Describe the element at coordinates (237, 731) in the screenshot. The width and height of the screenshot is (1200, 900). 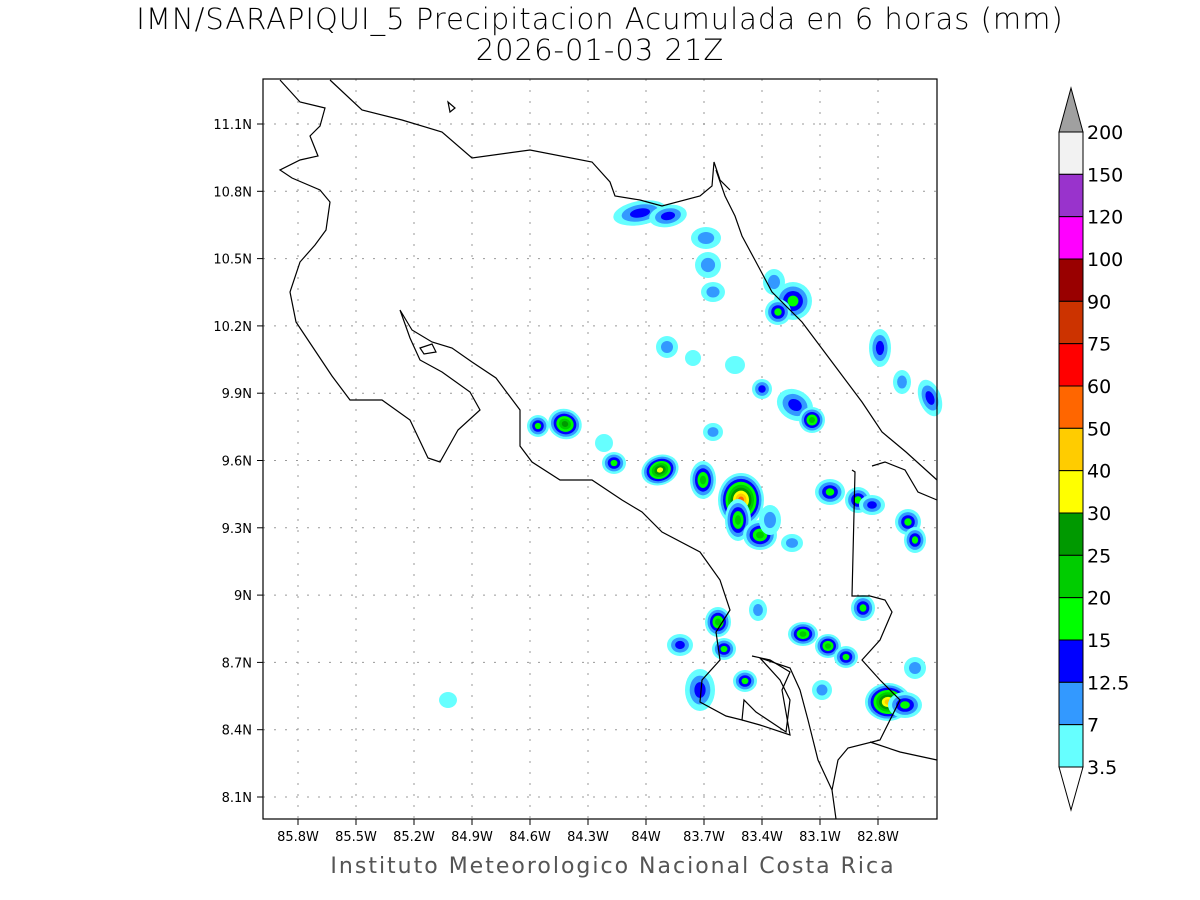
I see `lat-label: 8.4N` at that location.